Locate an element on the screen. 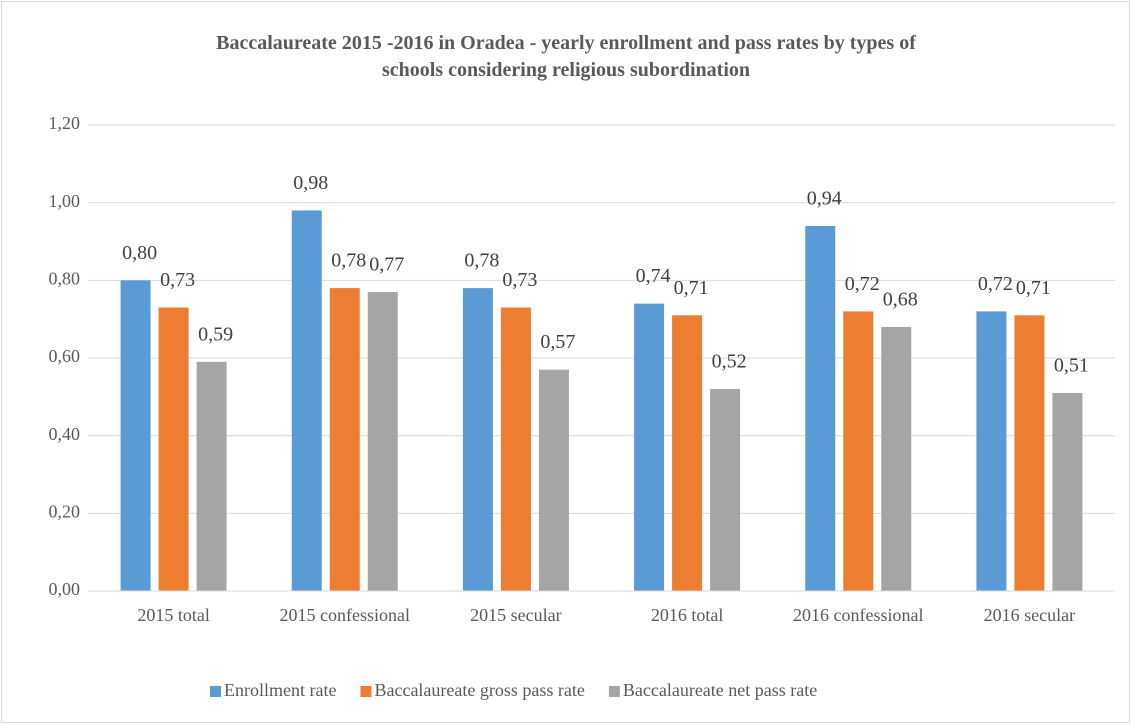 This screenshot has height=724, width=1131. data-label: 0,94 is located at coordinates (824, 199).